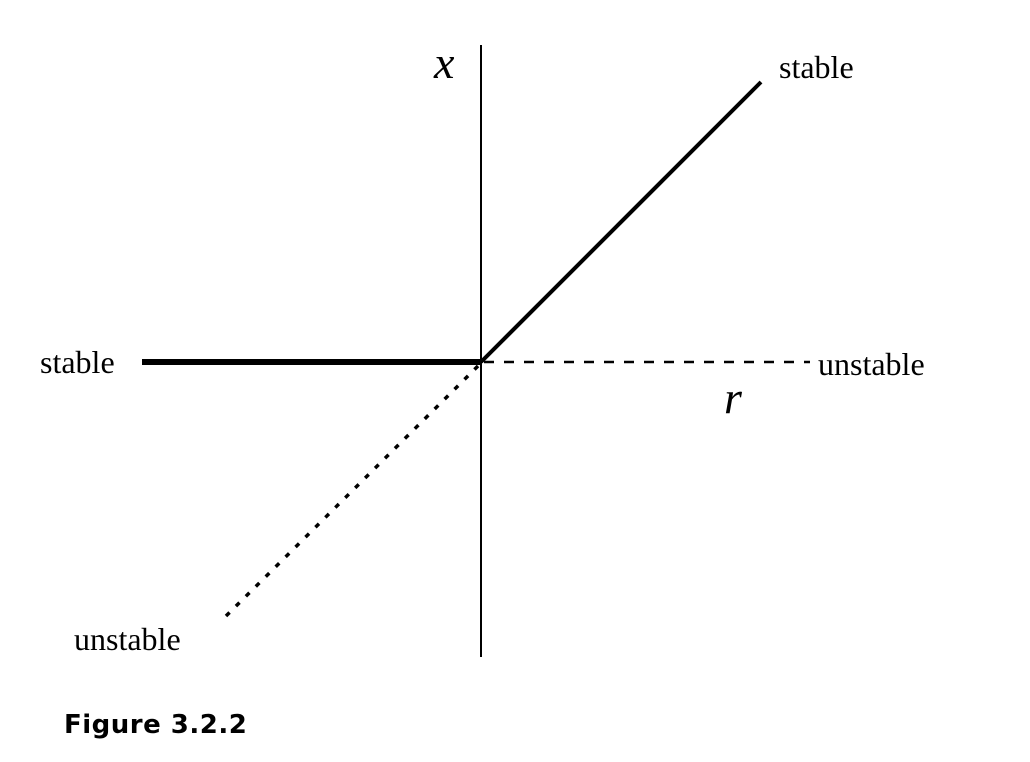 Image resolution: width=1030 pixels, height=762 pixels. What do you see at coordinates (621, 222) in the screenshot?
I see `branch-stable-diagonal` at bounding box center [621, 222].